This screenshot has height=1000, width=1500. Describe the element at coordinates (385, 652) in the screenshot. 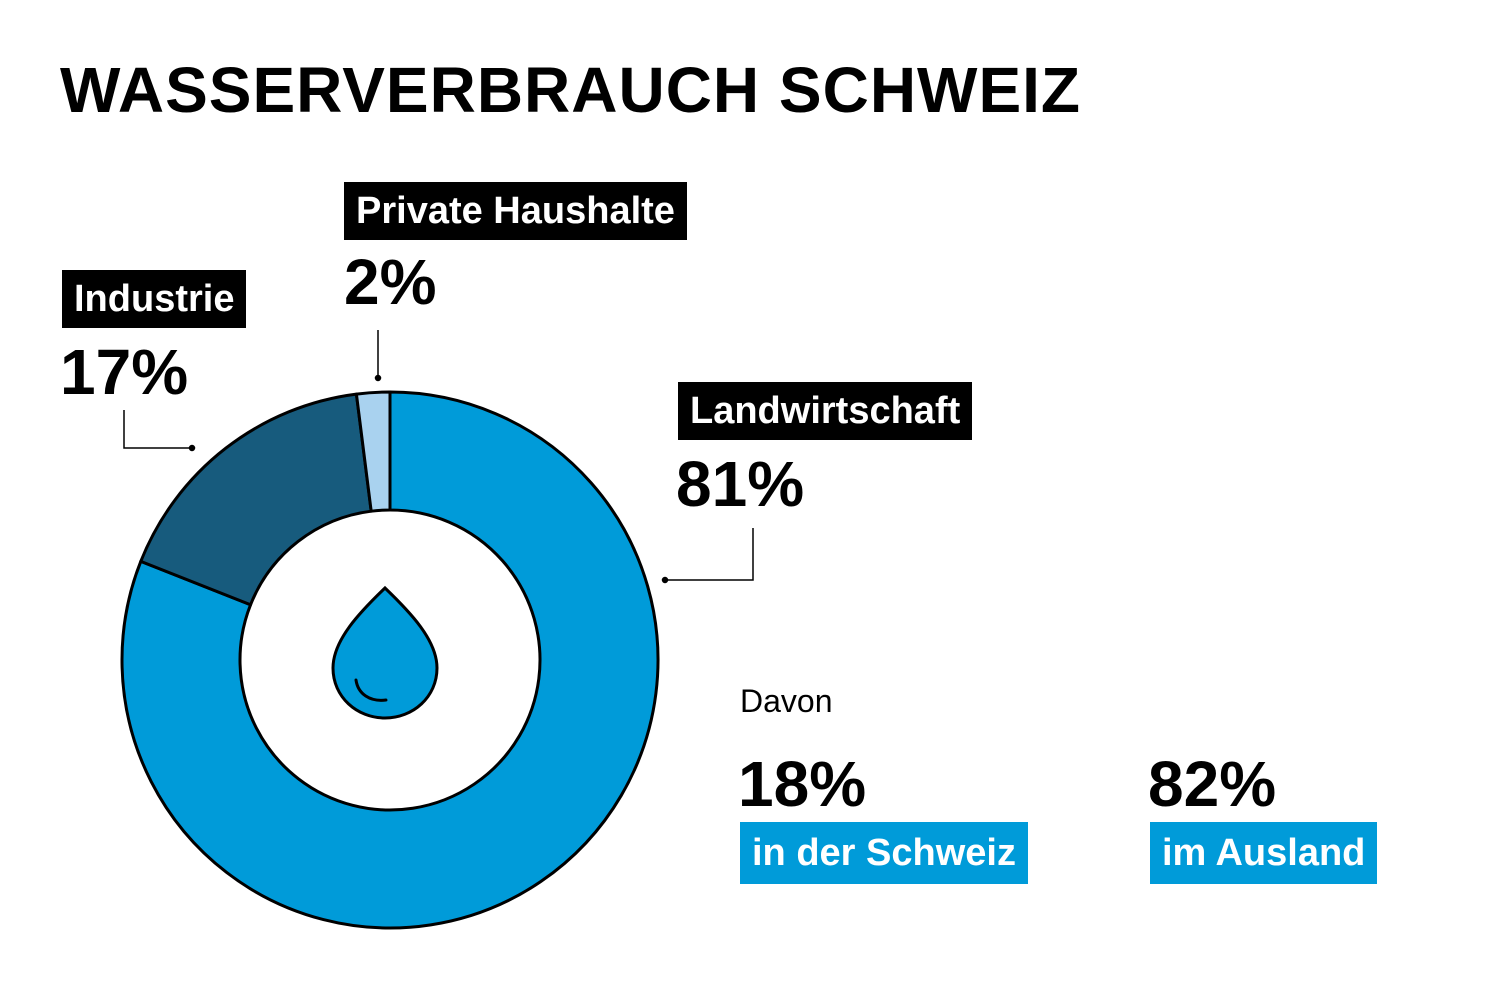

I see `water-drop-icon` at that location.